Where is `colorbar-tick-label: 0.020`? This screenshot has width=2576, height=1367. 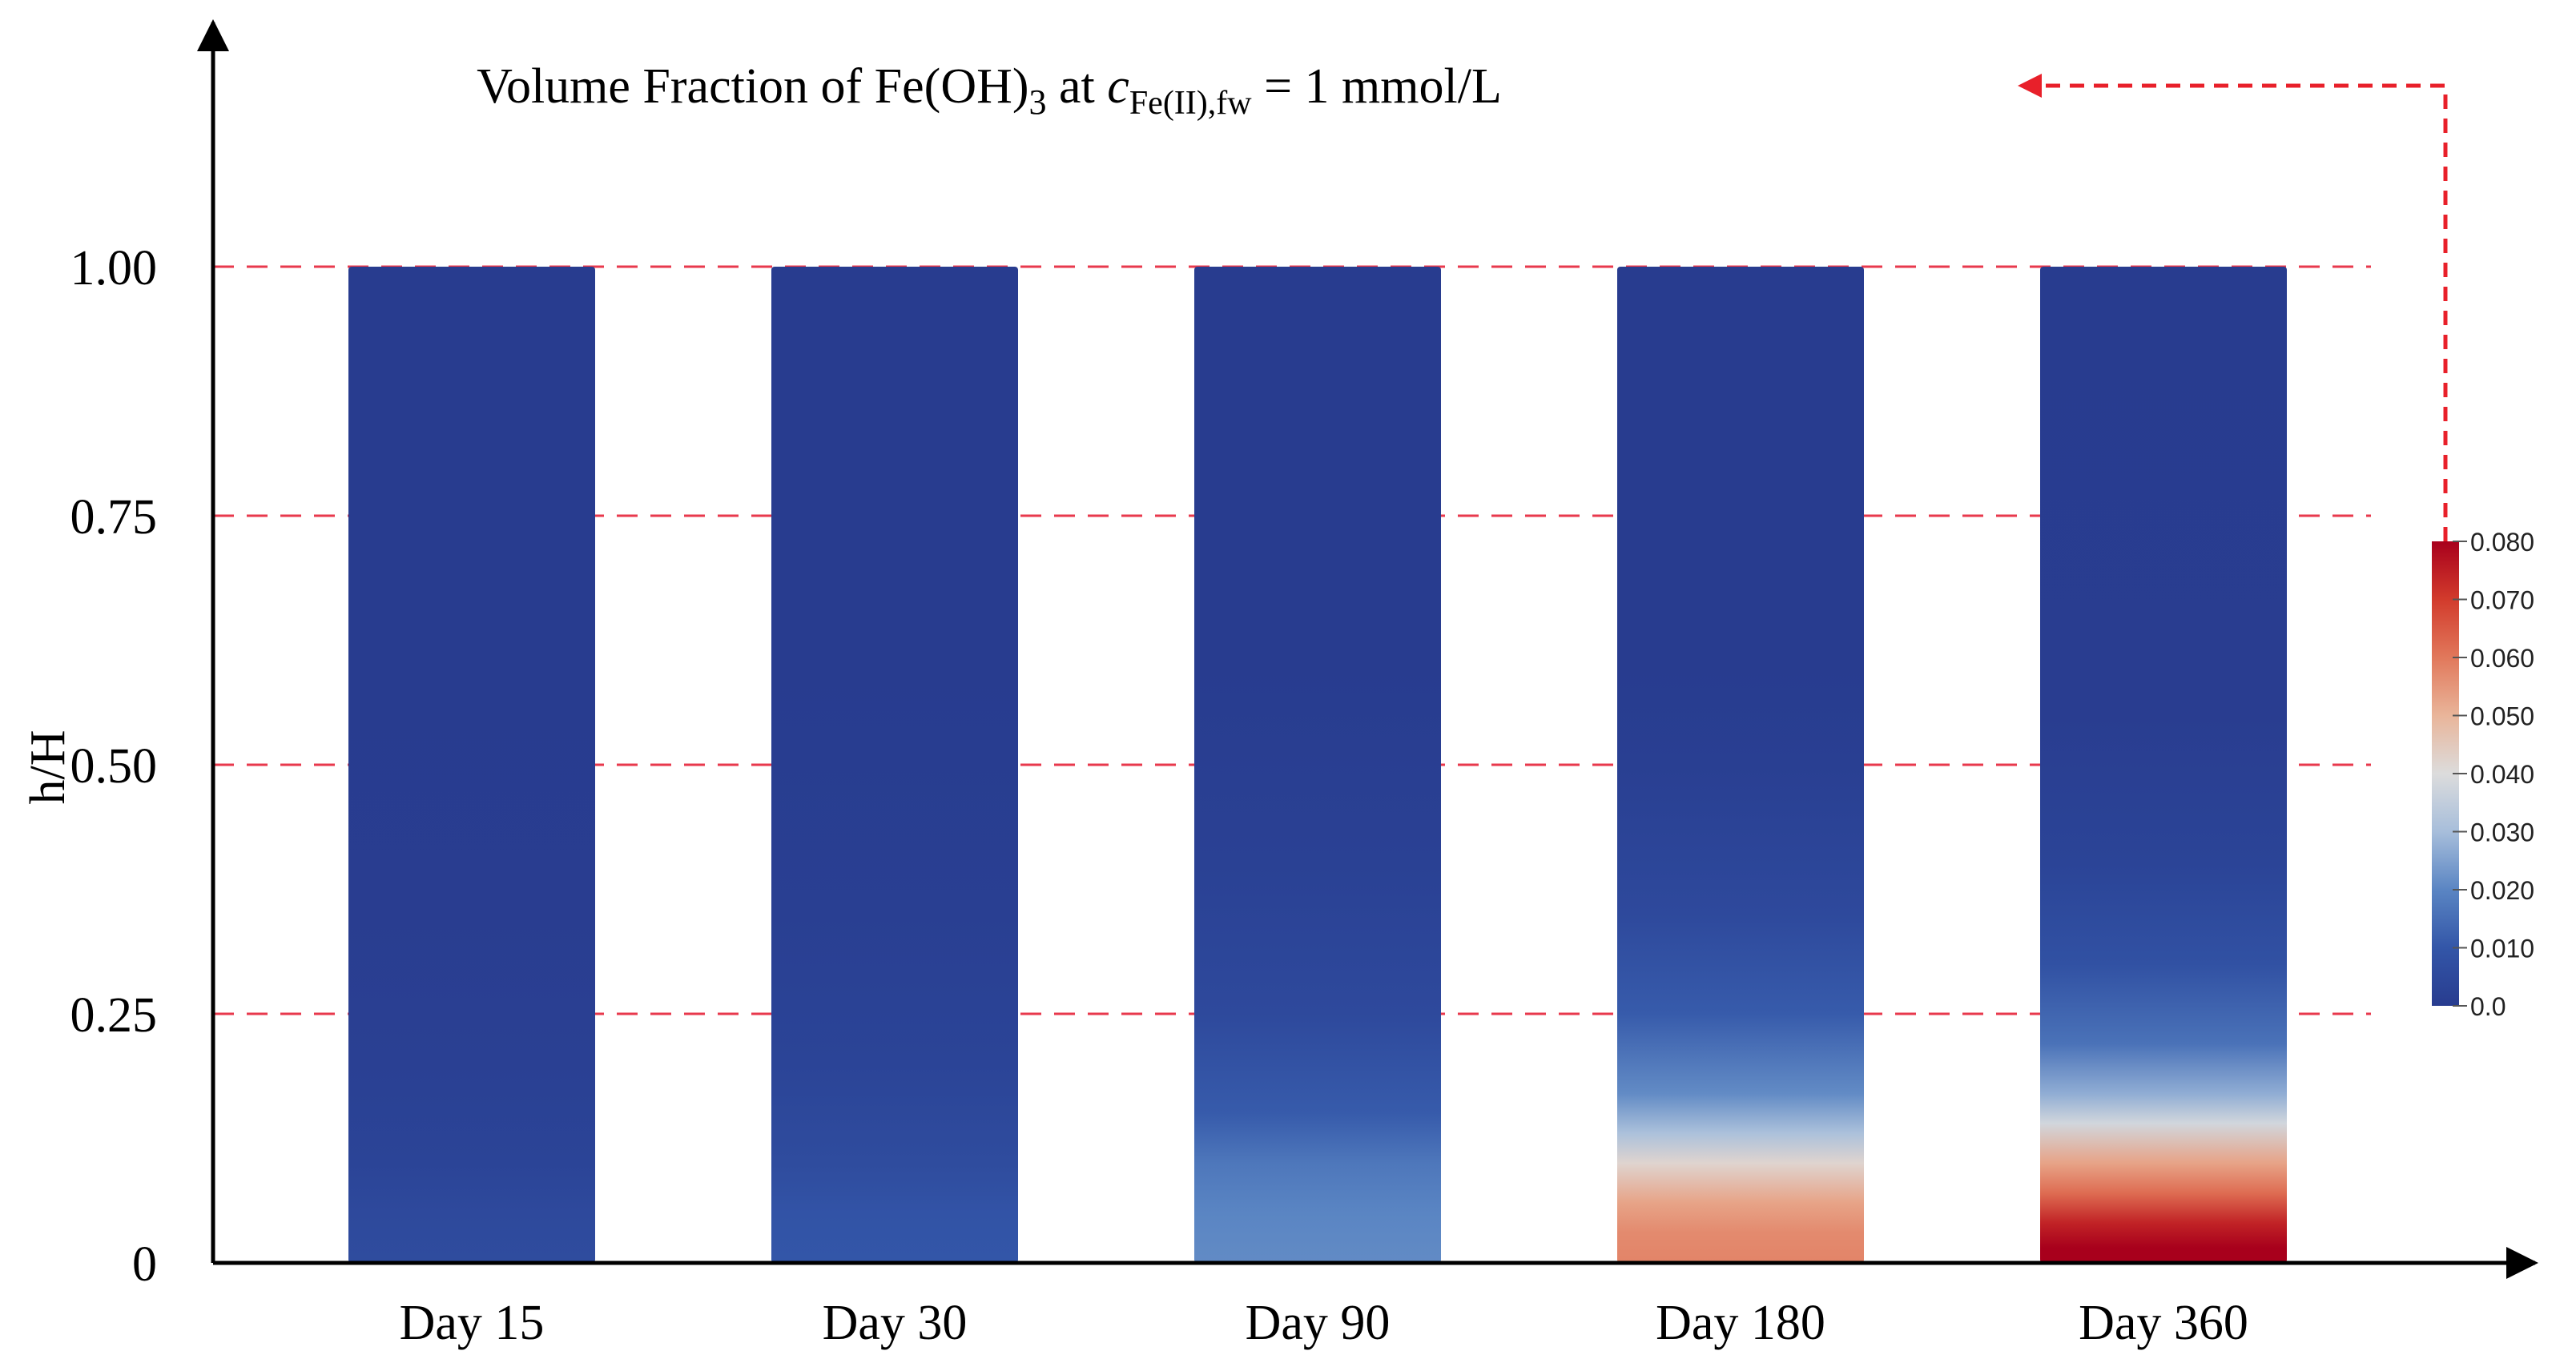 colorbar-tick-label: 0.020 is located at coordinates (2502, 890).